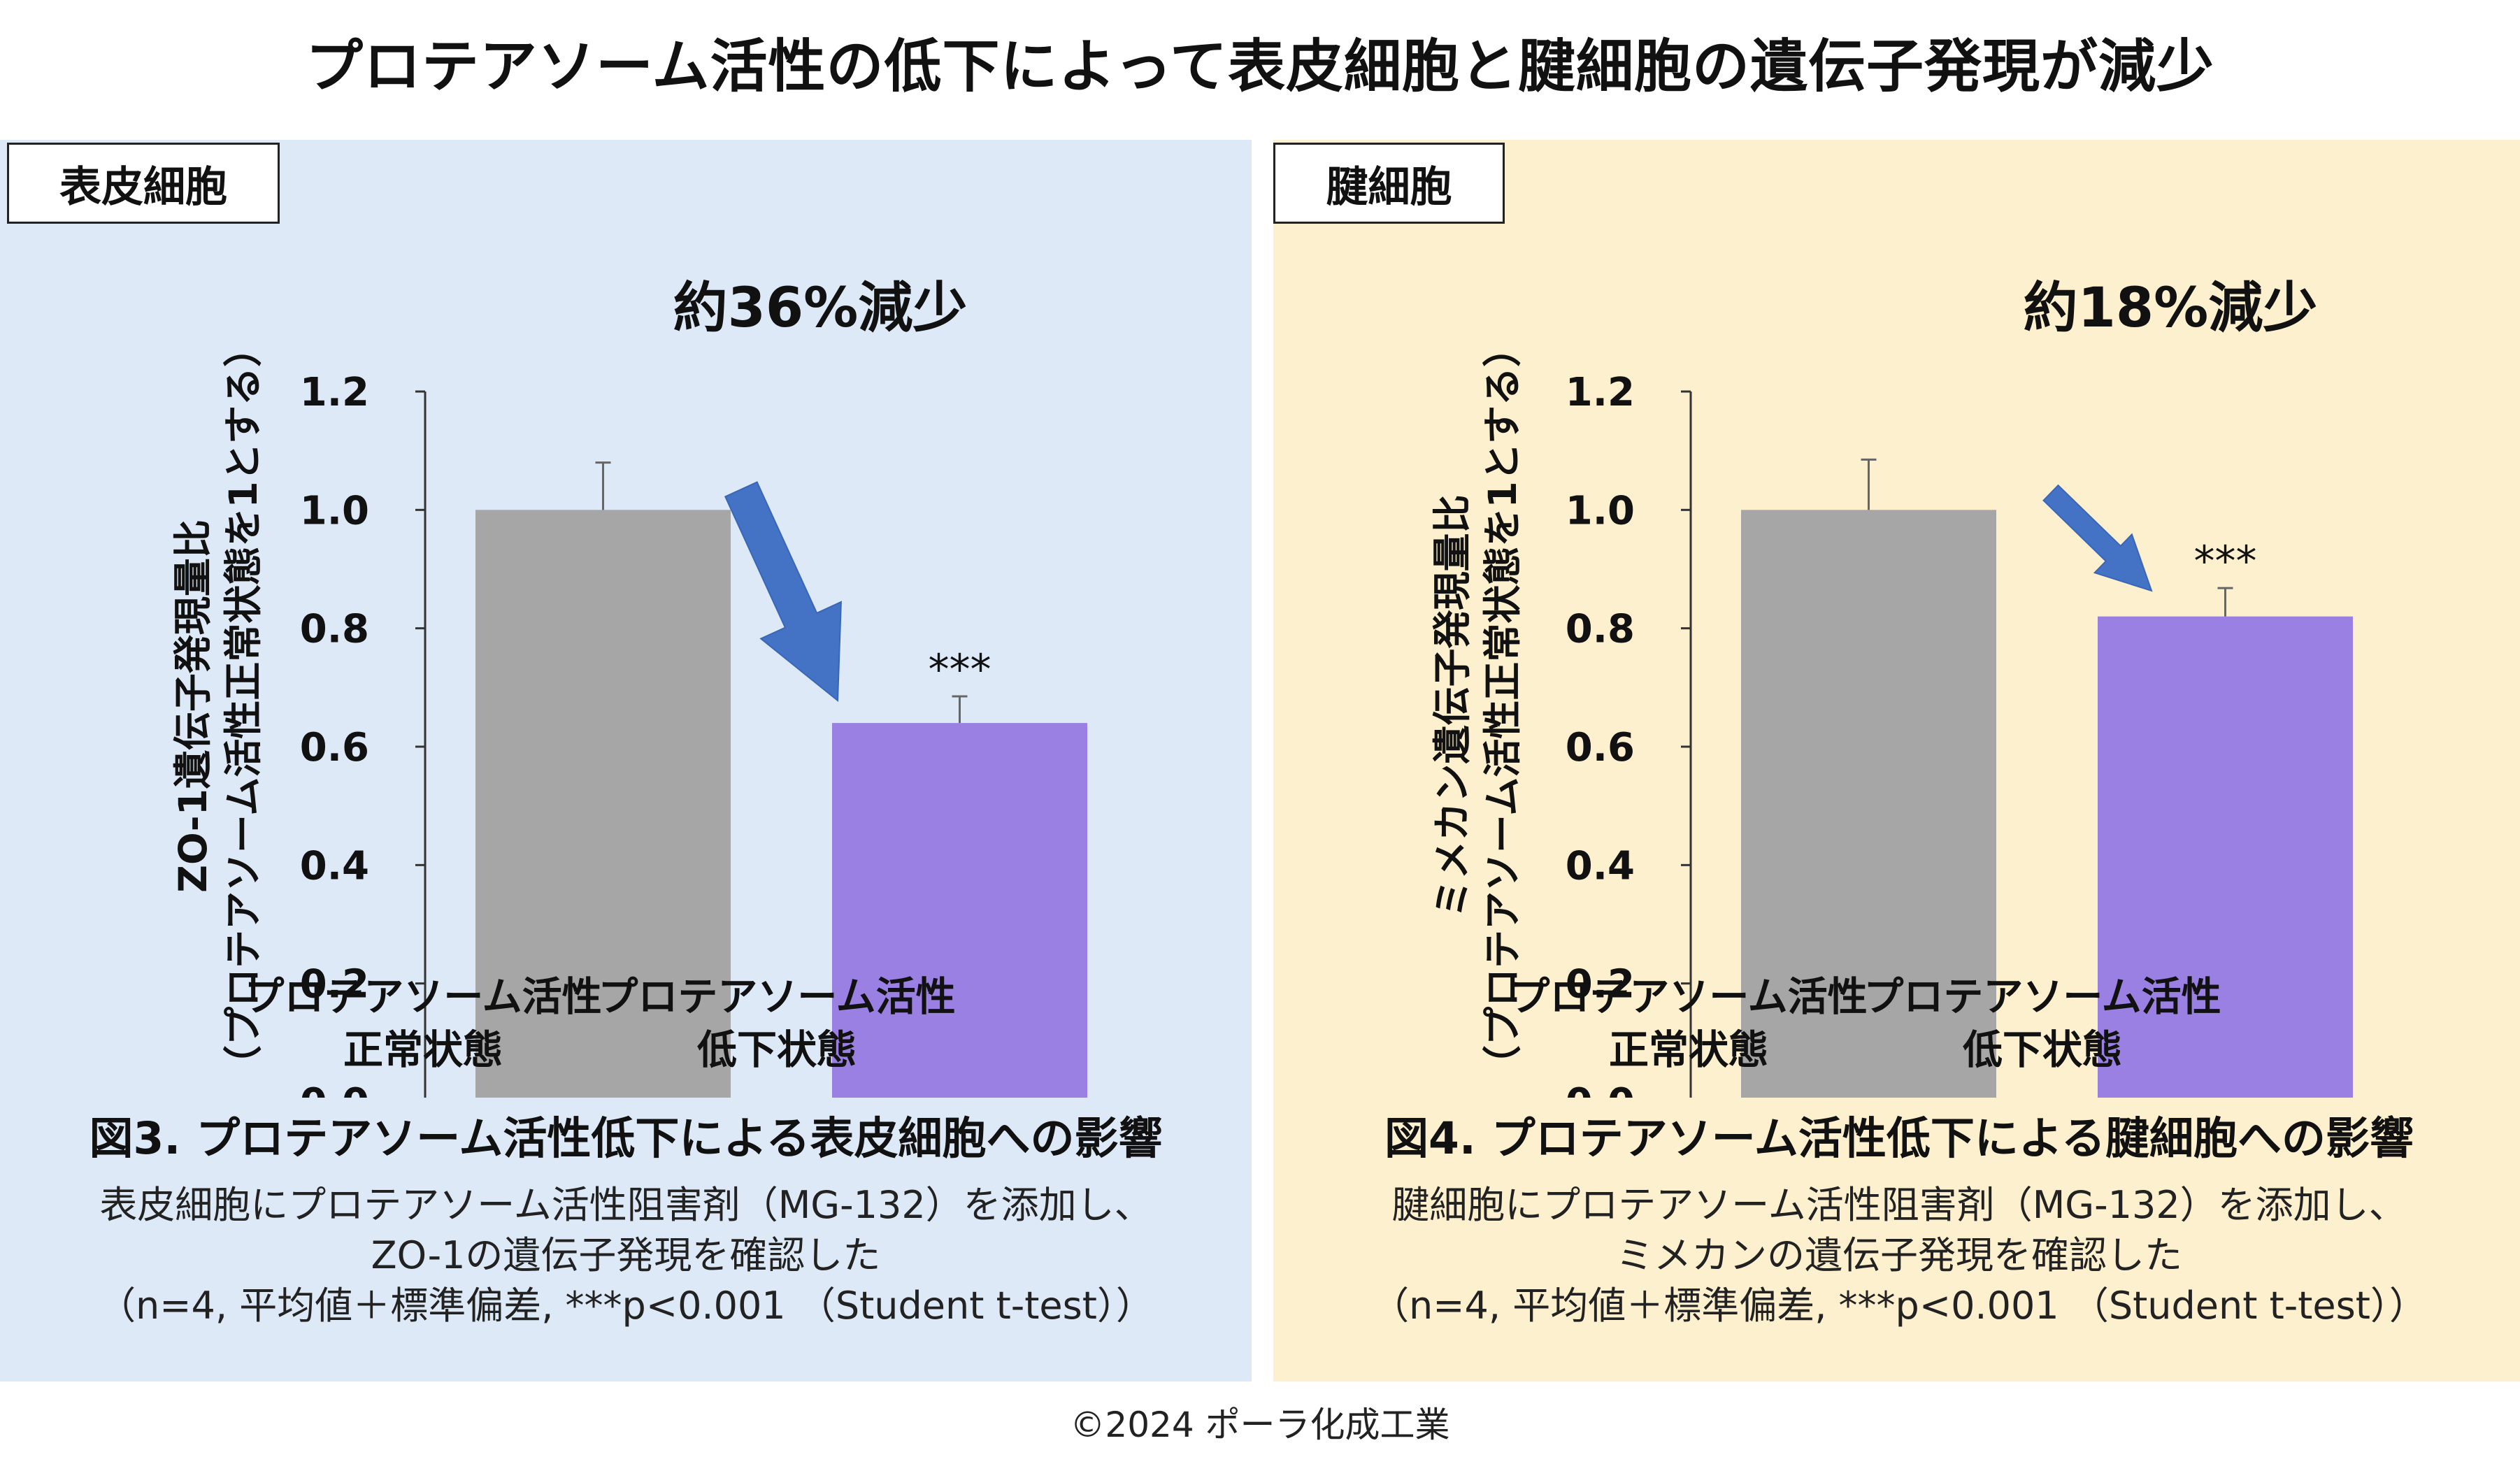 Image resolution: width=2520 pixels, height=1464 pixels. Describe the element at coordinates (143, 184) in the screenshot. I see `panel-label: 表皮細胞` at that location.